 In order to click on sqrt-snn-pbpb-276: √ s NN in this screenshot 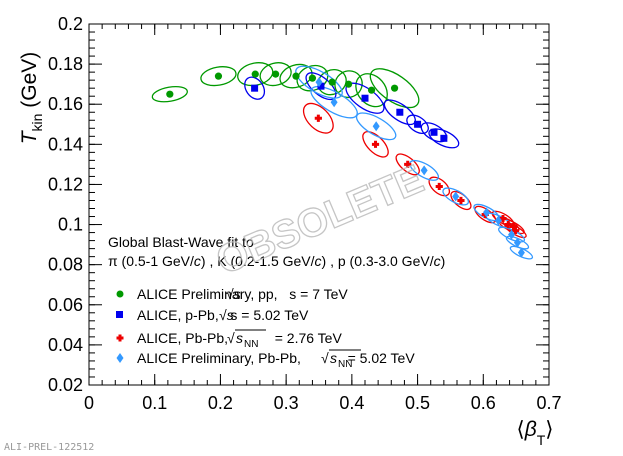, I will do `click(246, 339)`.